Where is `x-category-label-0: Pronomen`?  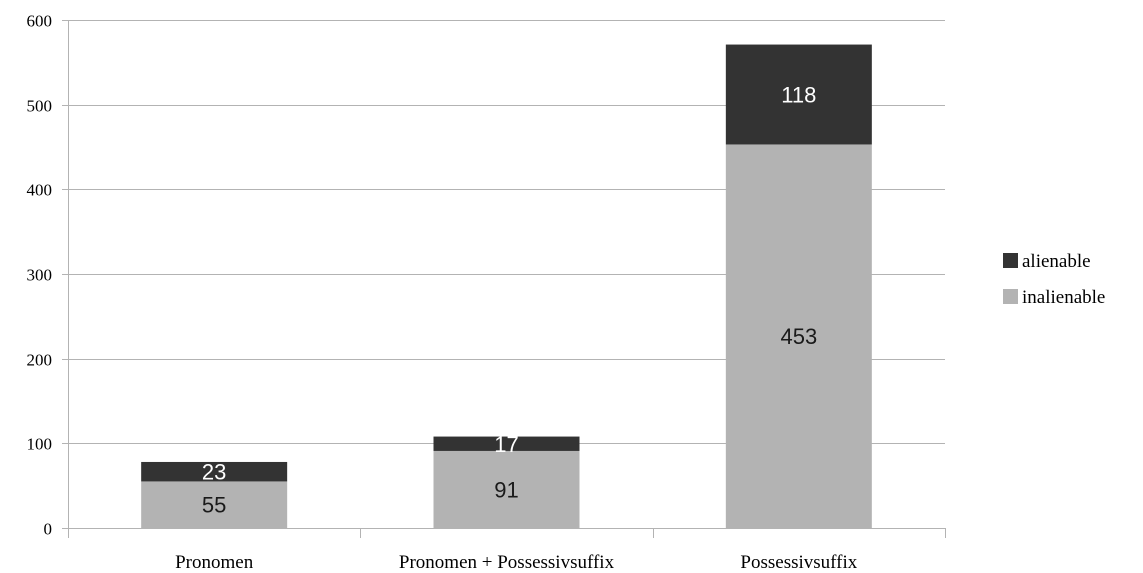 x-category-label-0: Pronomen is located at coordinates (214, 562).